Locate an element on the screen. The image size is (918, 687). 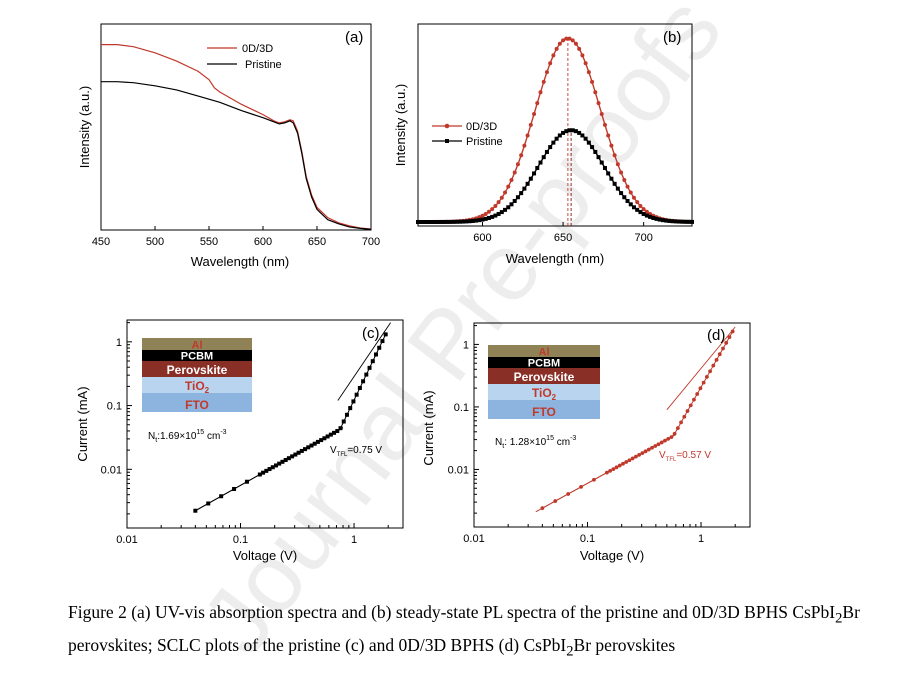
panel-c-layer-perovskite-label: Perovskite is located at coordinates (197, 370).